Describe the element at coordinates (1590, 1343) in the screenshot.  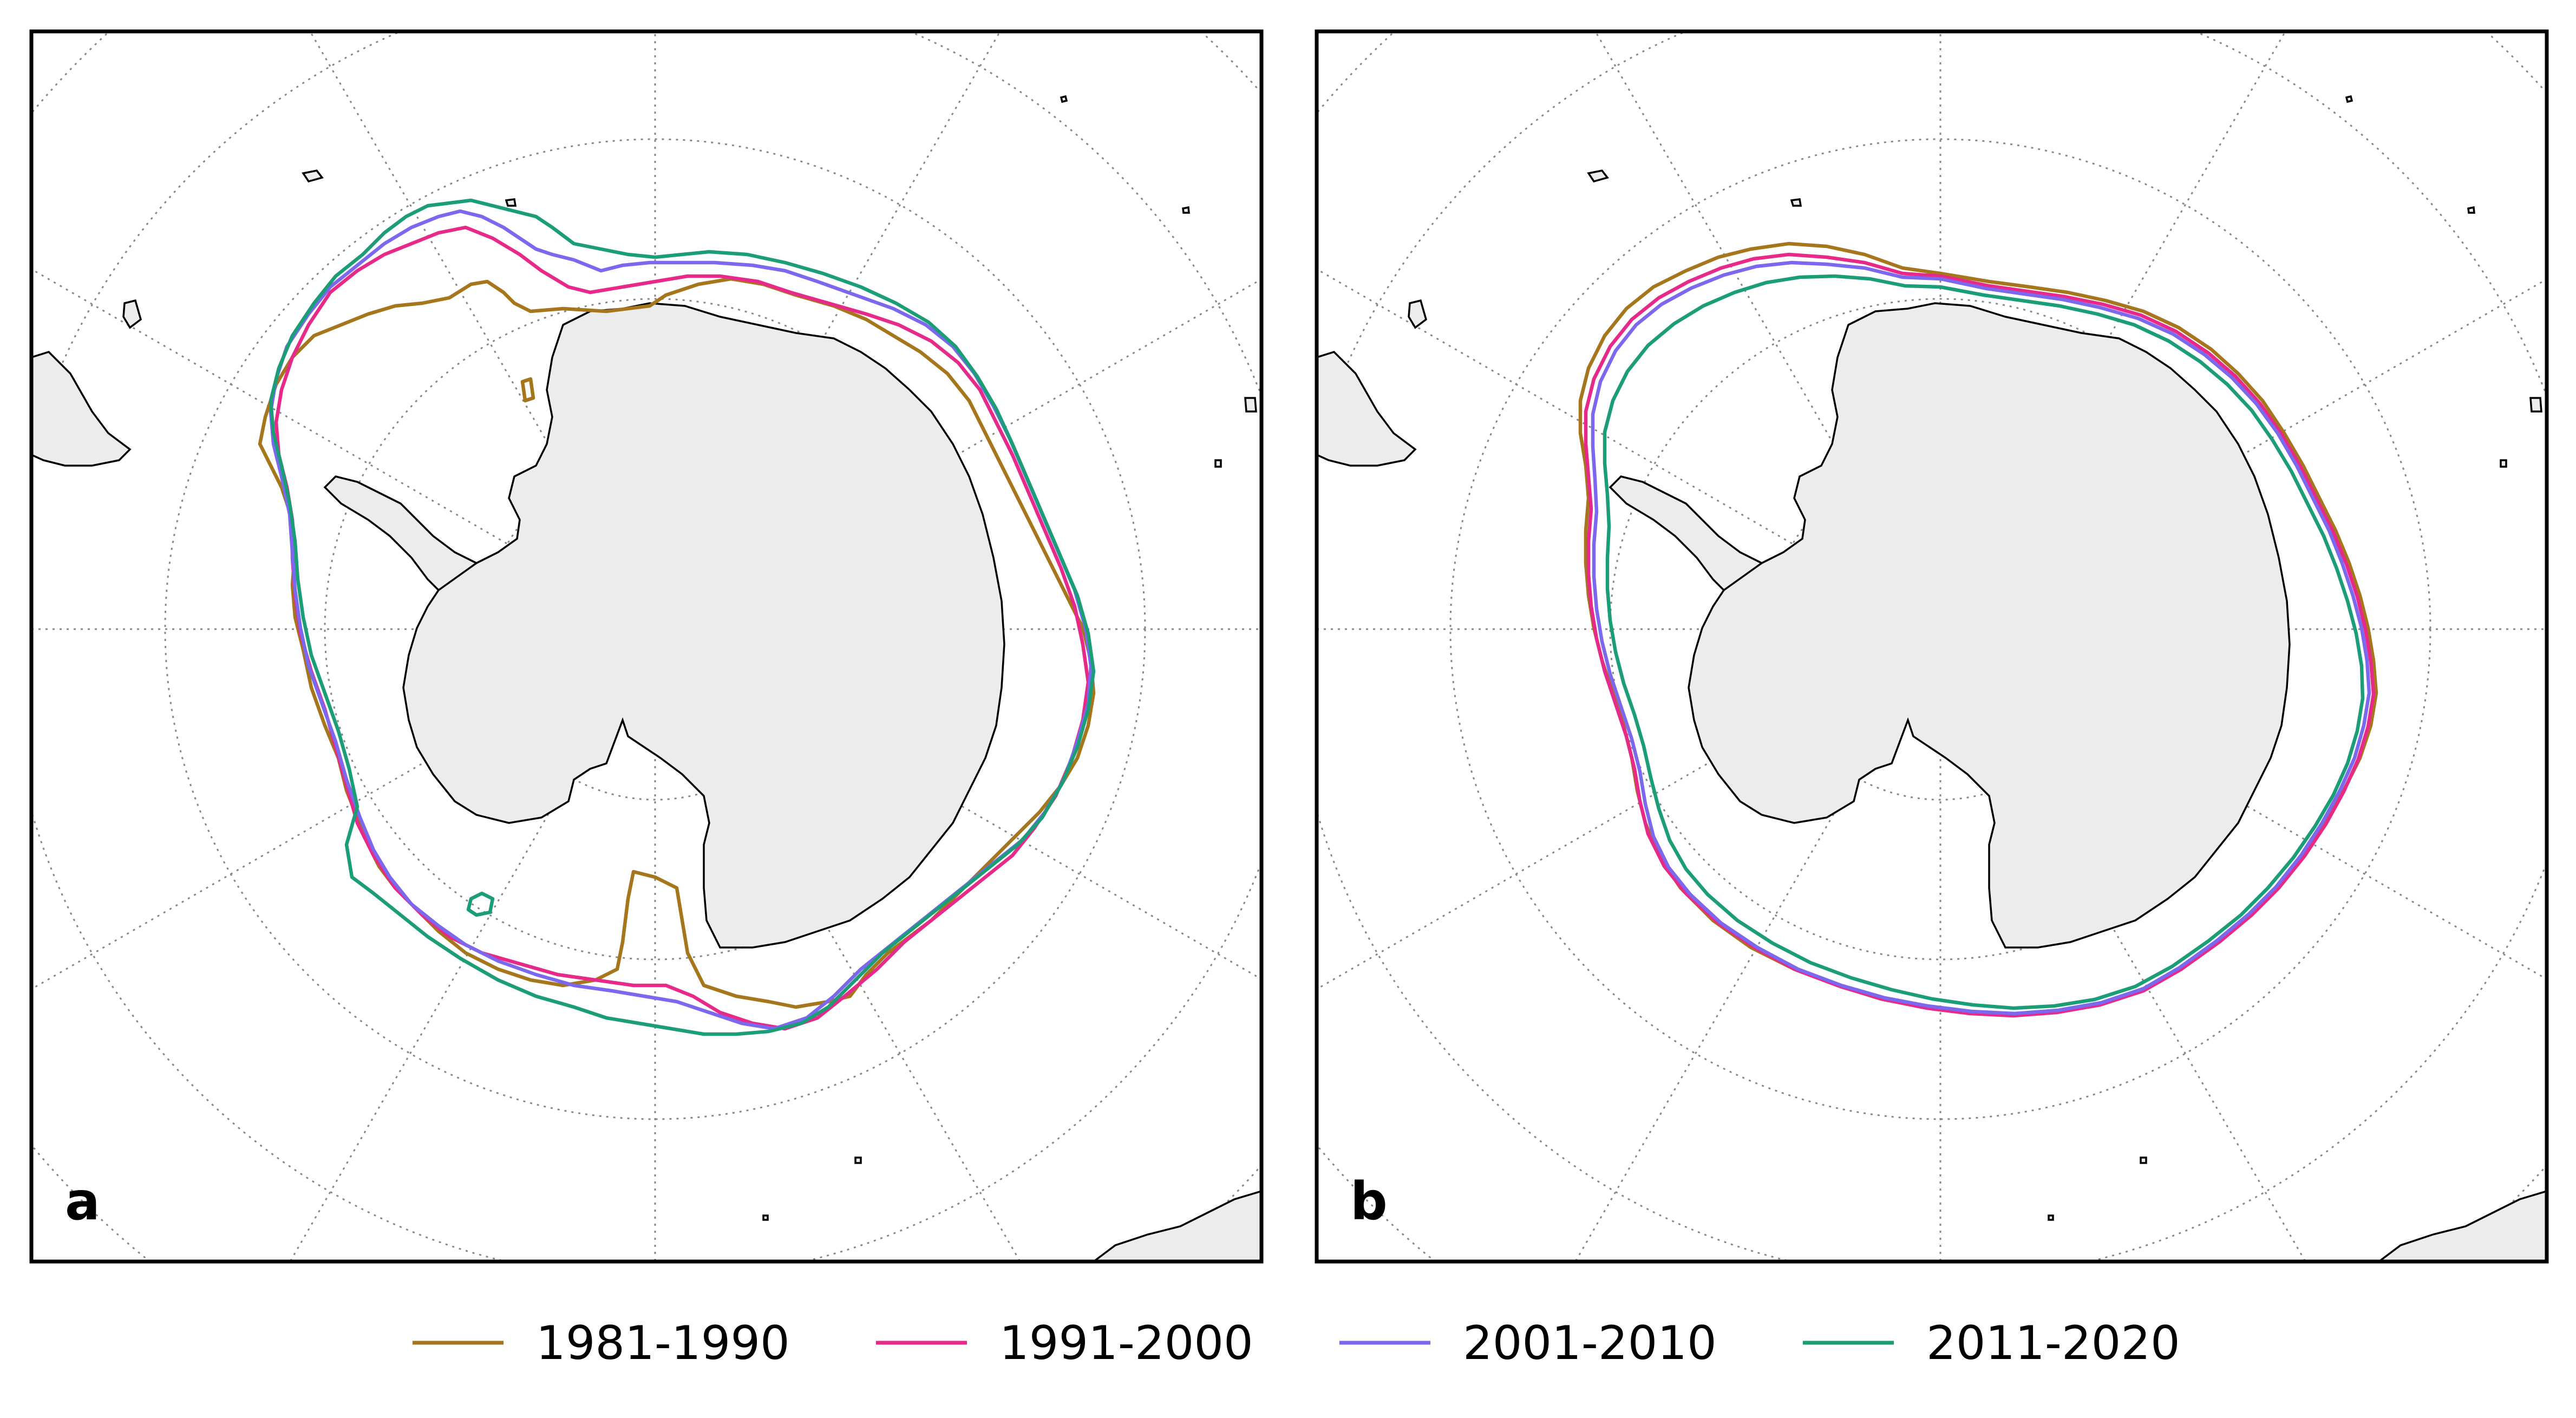
I see `legend-label-2001-2010: 2001-2010` at that location.